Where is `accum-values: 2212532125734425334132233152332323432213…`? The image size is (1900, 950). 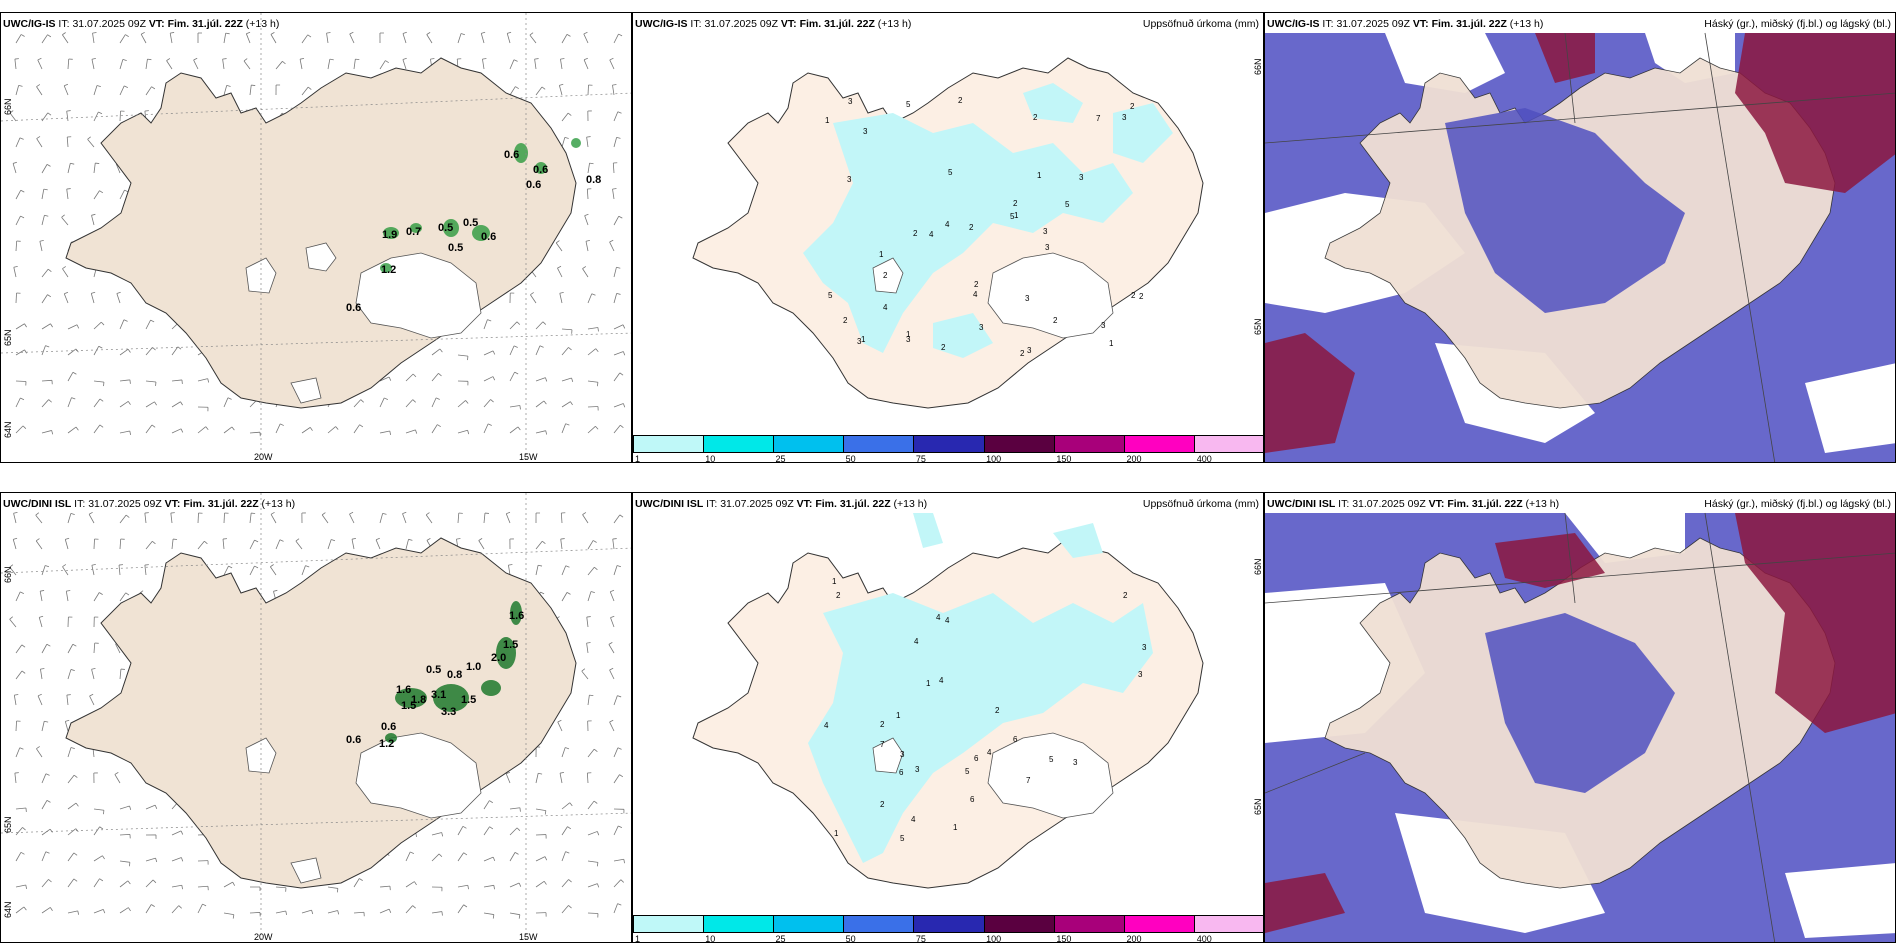
accum-values: 2212532125734425334132233152332323432213… is located at coordinates (984, 227).